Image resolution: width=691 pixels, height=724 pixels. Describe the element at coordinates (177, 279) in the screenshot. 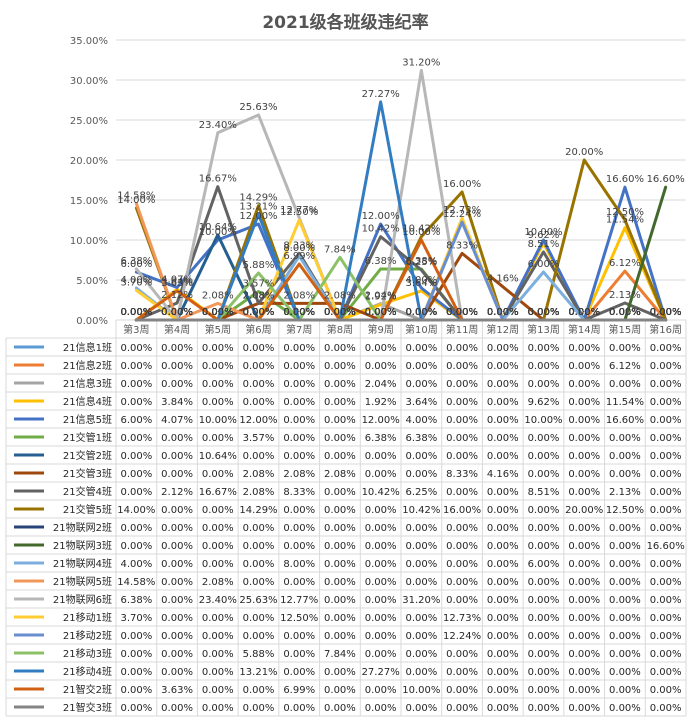

I see `data-label: 4.07%` at that location.